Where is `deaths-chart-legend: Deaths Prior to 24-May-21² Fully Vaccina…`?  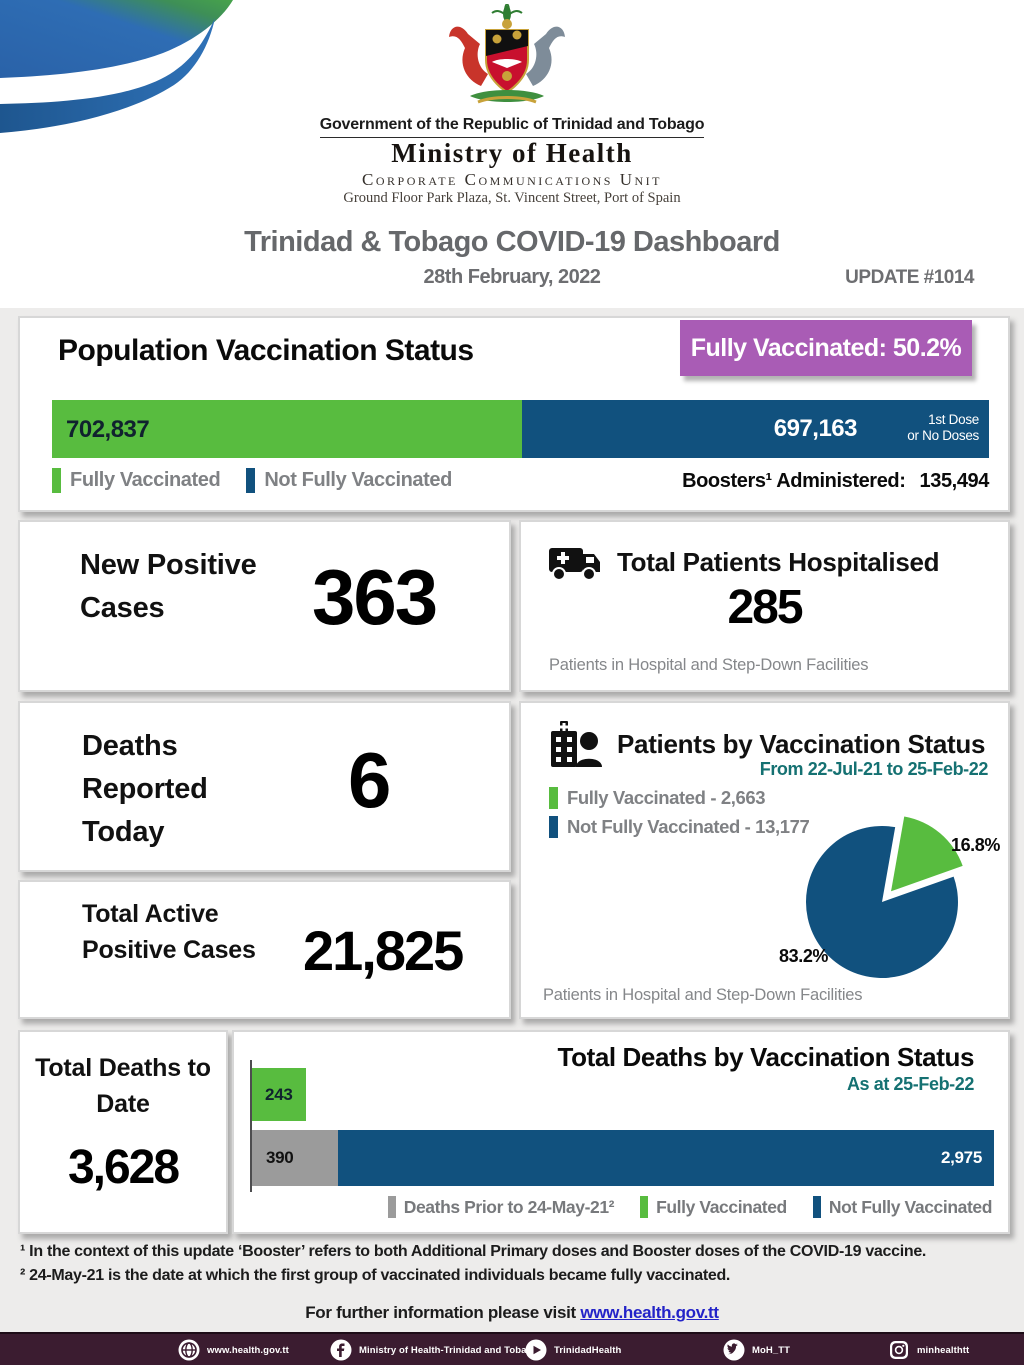
deaths-chart-legend: Deaths Prior to 24-May-21² Fully Vaccina… is located at coordinates (613, 1207).